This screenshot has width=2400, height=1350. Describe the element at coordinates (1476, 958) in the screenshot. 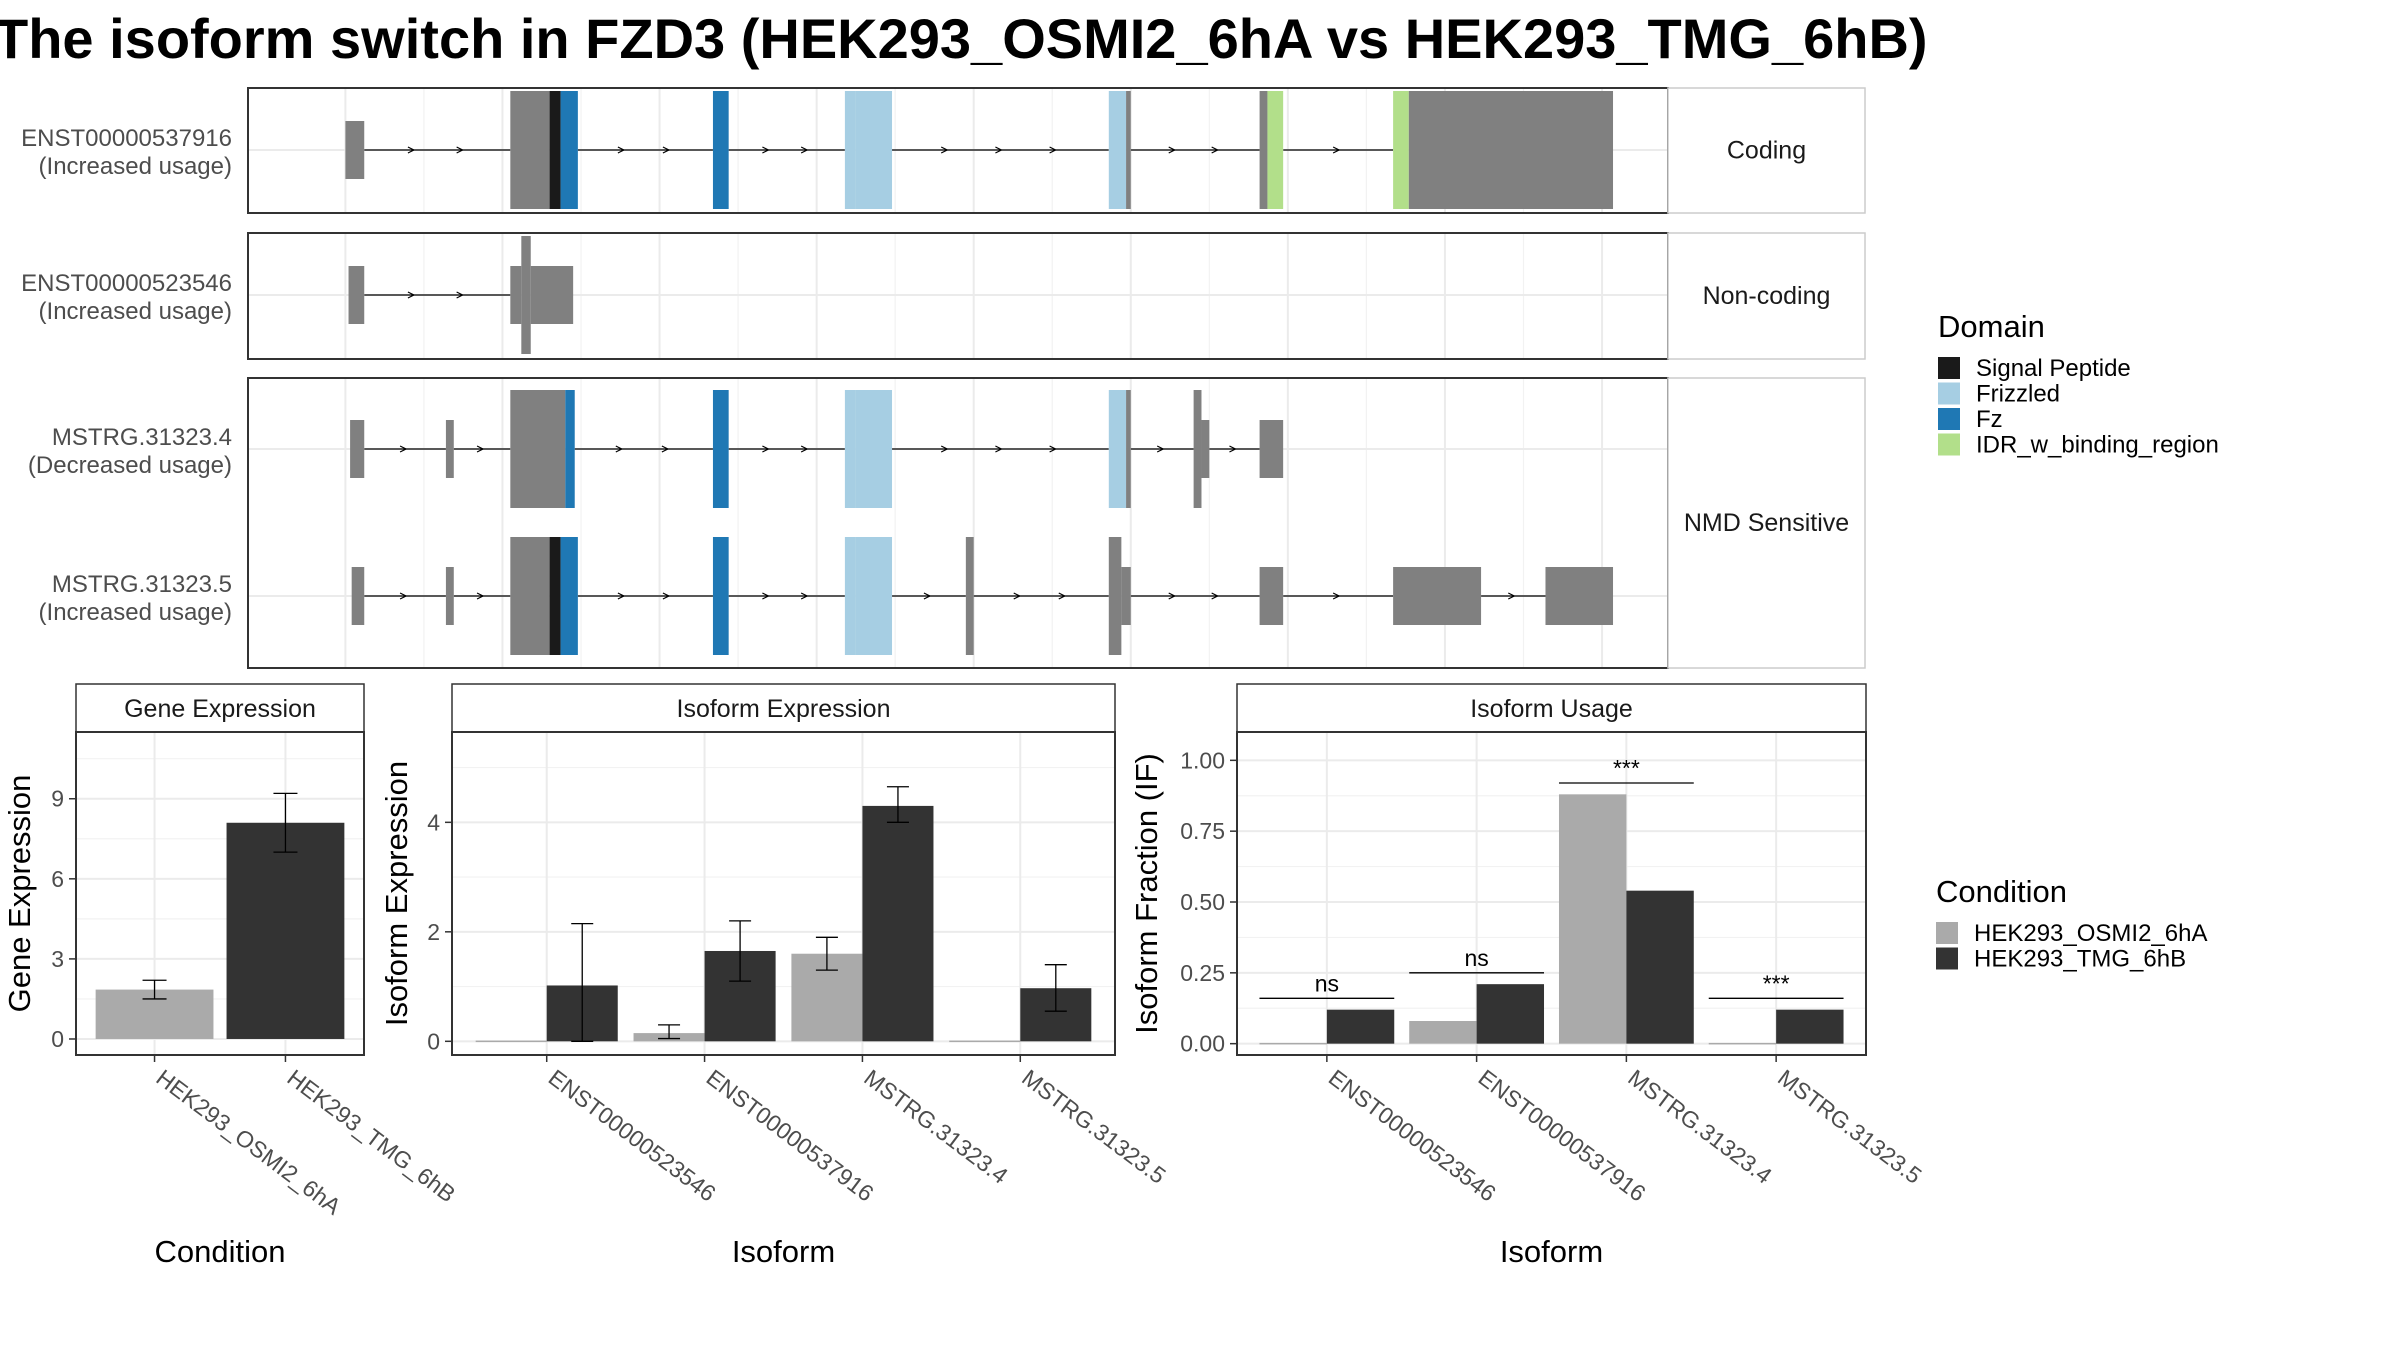

I see `significance-label: ns` at that location.